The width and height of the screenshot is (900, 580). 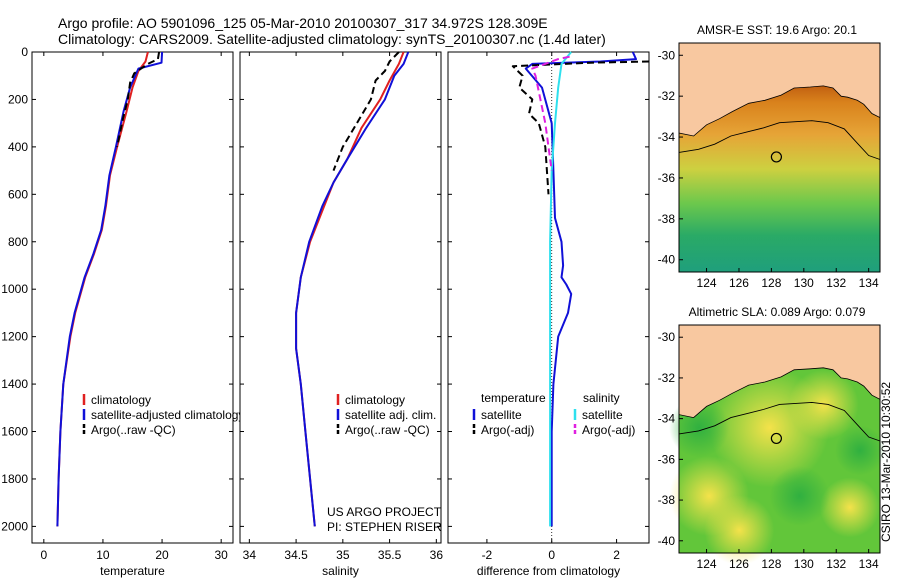 What do you see at coordinates (250, 555) in the screenshot?
I see `x-tick-label: 34` at bounding box center [250, 555].